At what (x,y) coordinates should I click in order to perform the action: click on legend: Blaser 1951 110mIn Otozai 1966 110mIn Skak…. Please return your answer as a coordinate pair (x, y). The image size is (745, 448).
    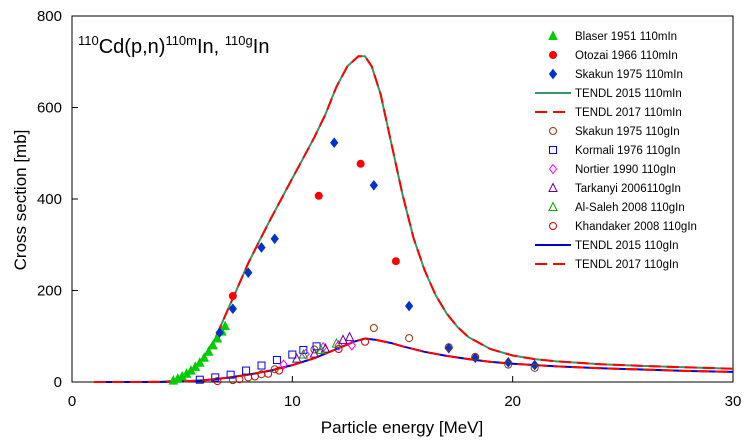
    Looking at the image, I should click on (616, 150).